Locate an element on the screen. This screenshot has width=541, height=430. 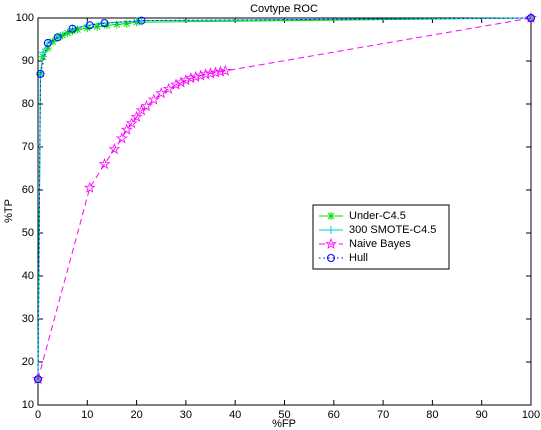
y-tick-label: 20 is located at coordinates (28, 362).